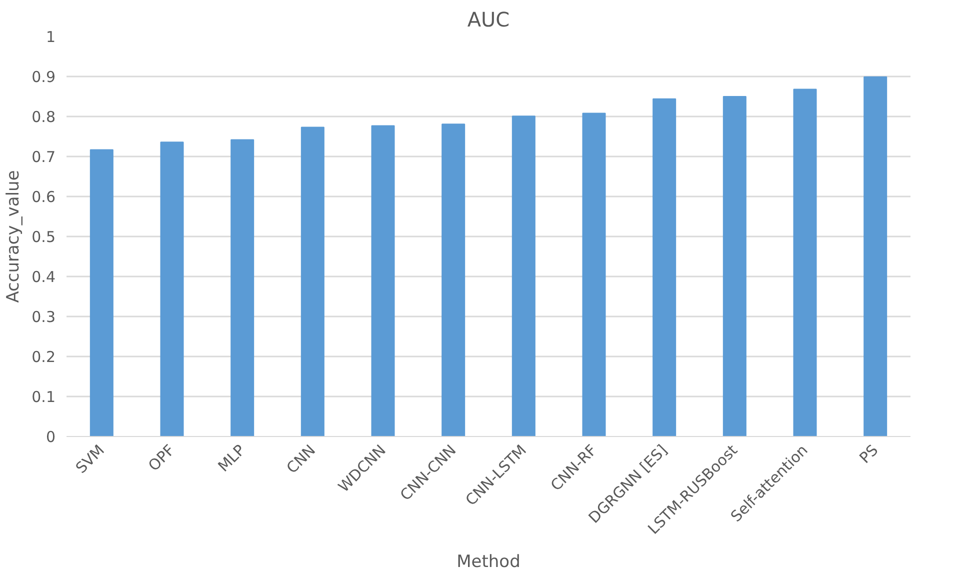 This screenshot has width=958, height=582. I want to click on y-tick-label: 0.7, so click(44, 157).